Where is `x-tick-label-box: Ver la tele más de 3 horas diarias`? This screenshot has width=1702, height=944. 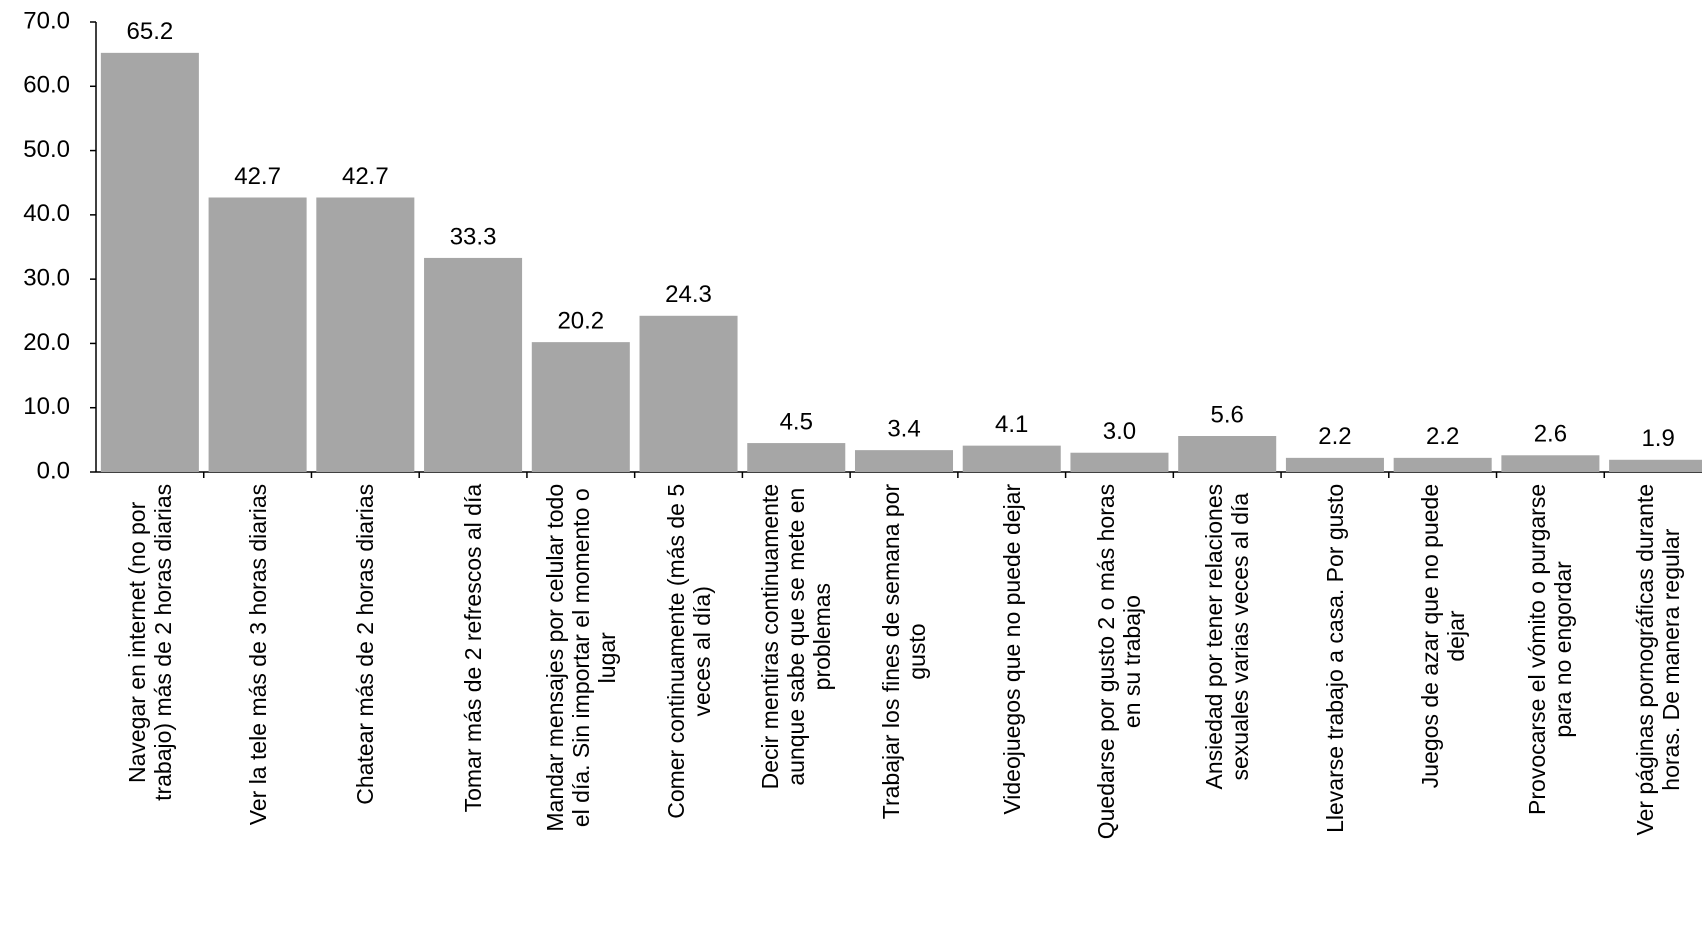 x-tick-label-box: Ver la tele más de 3 horas diarias is located at coordinates (258, 704).